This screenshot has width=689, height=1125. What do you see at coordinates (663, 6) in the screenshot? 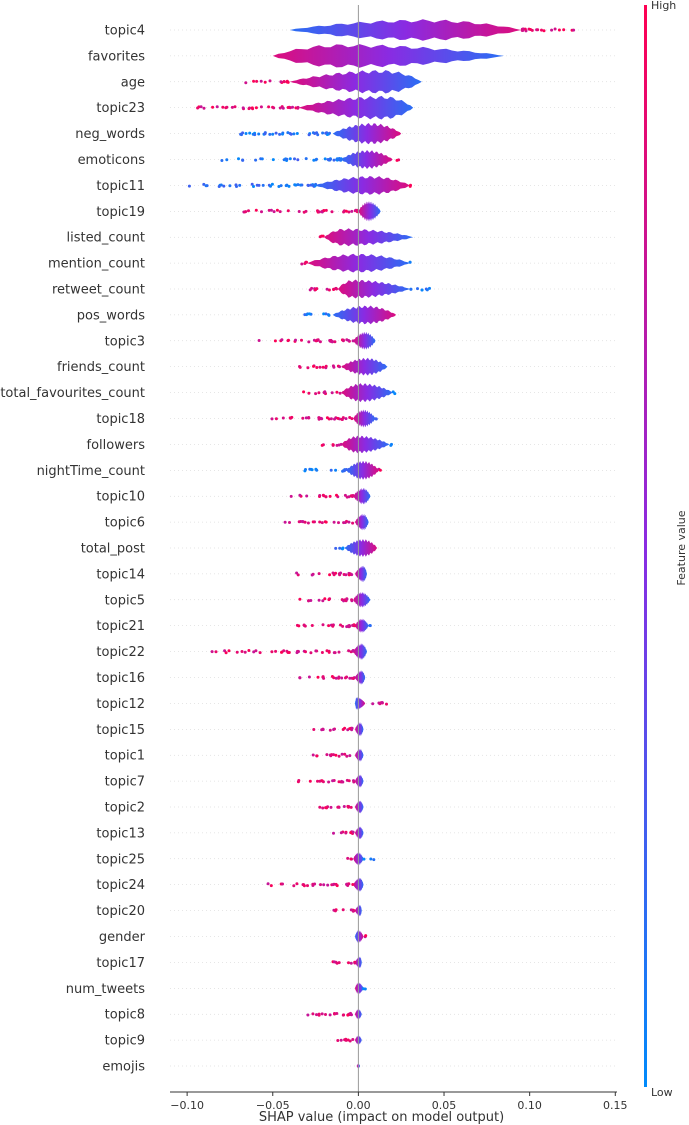
I see `colorbar-high-label: High` at bounding box center [663, 6].